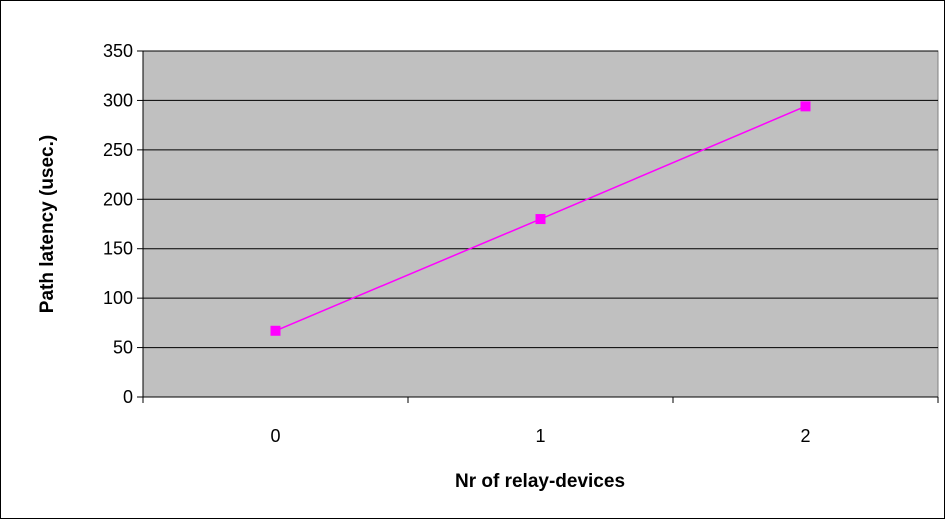 The height and width of the screenshot is (525, 946). I want to click on x-axis-title: Nr of relay-devices, so click(540, 481).